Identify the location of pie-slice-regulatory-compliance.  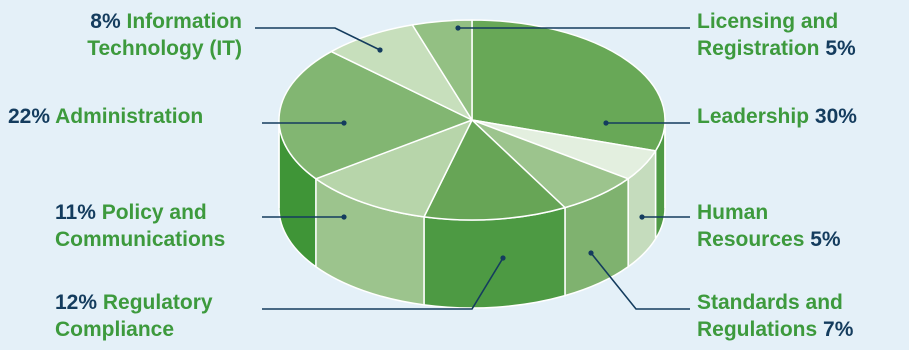
(494, 170).